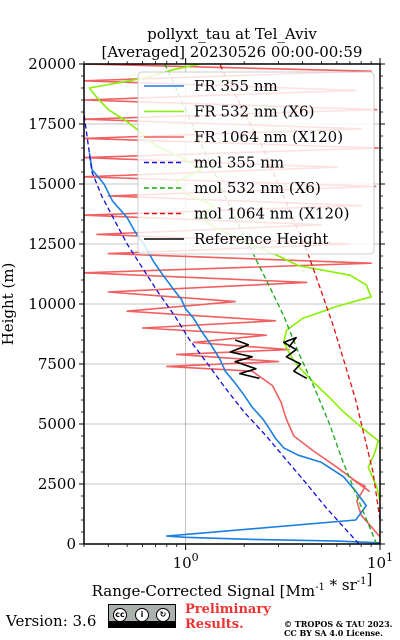  Describe the element at coordinates (51, 621) in the screenshot. I see `version-label: Version: 3.6` at that location.